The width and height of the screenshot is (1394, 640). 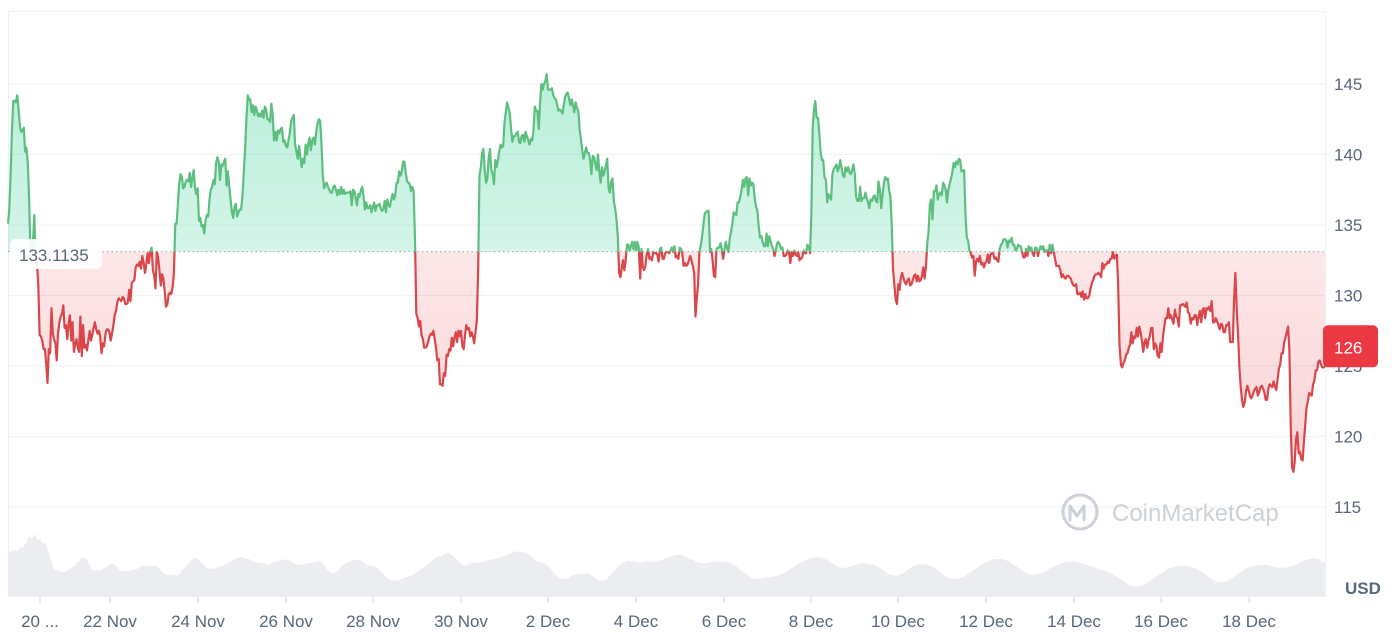 What do you see at coordinates (811, 621) in the screenshot?
I see `x-tick-label: 8 Dec` at bounding box center [811, 621].